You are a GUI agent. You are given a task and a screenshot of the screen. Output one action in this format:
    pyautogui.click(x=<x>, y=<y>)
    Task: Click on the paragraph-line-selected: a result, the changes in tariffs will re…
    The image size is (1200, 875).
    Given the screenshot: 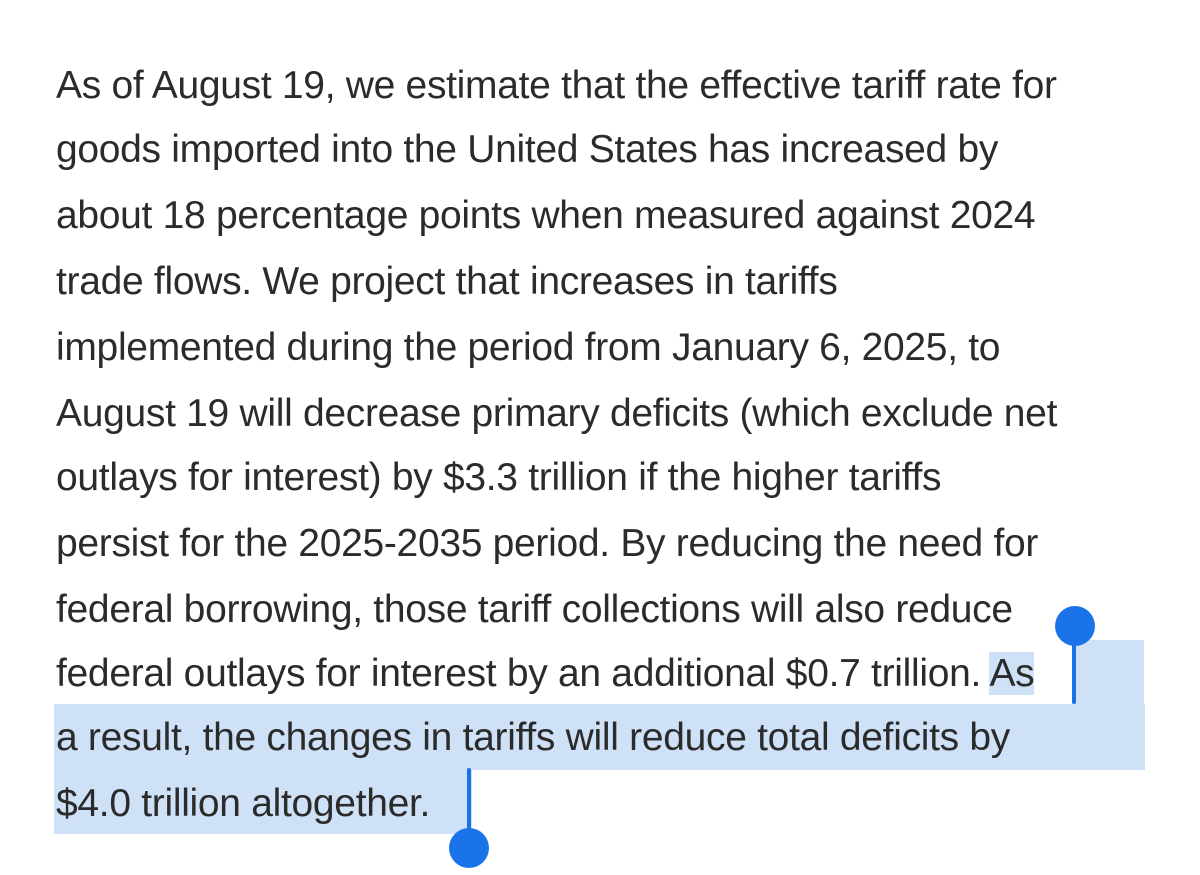 What is the action you would take?
    pyautogui.click(x=533, y=737)
    